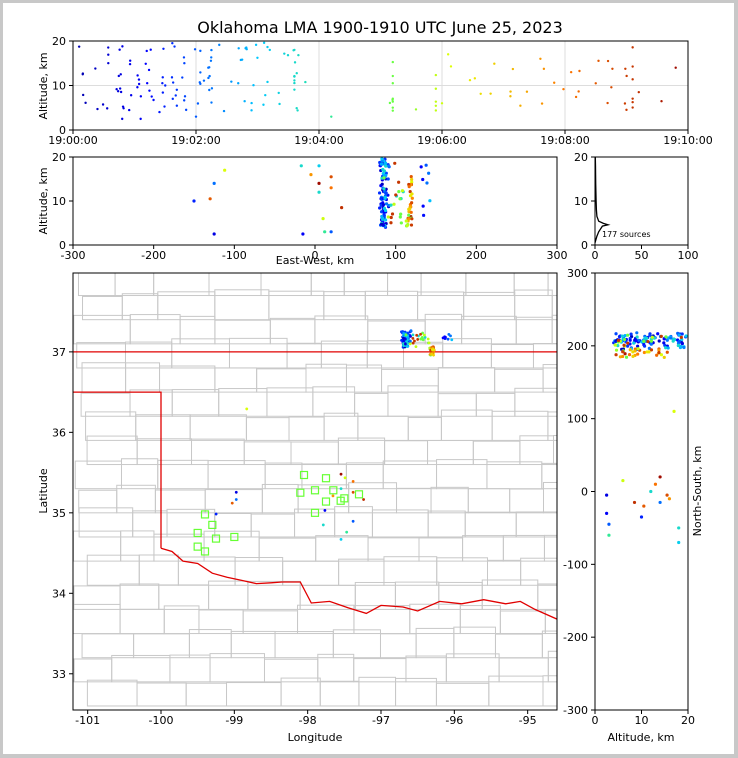 This screenshot has height=758, width=738. Describe the element at coordinates (577, 419) in the screenshot. I see `northsouth-tick-label: 100` at that location.